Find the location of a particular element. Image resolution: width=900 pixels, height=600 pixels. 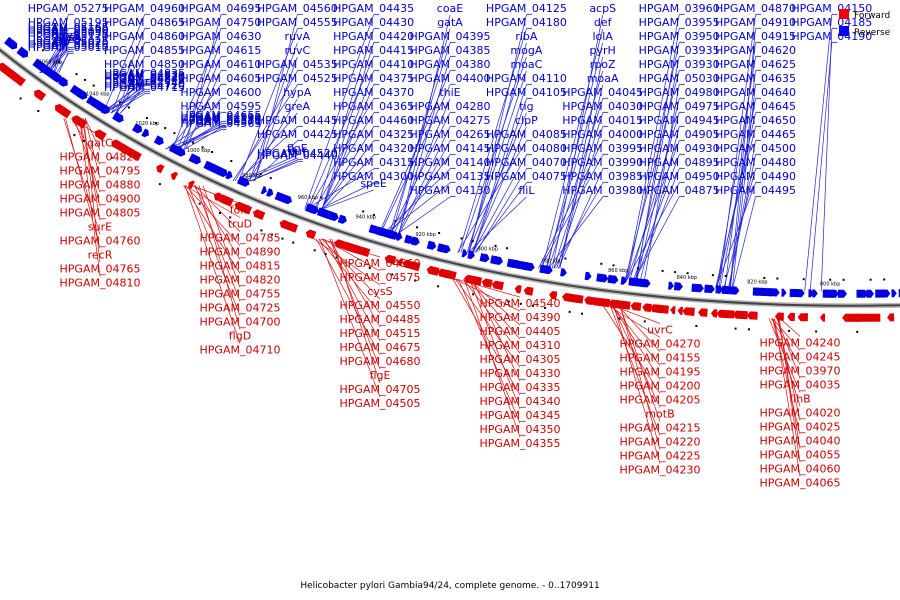

reverse-gene-label: HPGAM_04865 is located at coordinates (144, 22).